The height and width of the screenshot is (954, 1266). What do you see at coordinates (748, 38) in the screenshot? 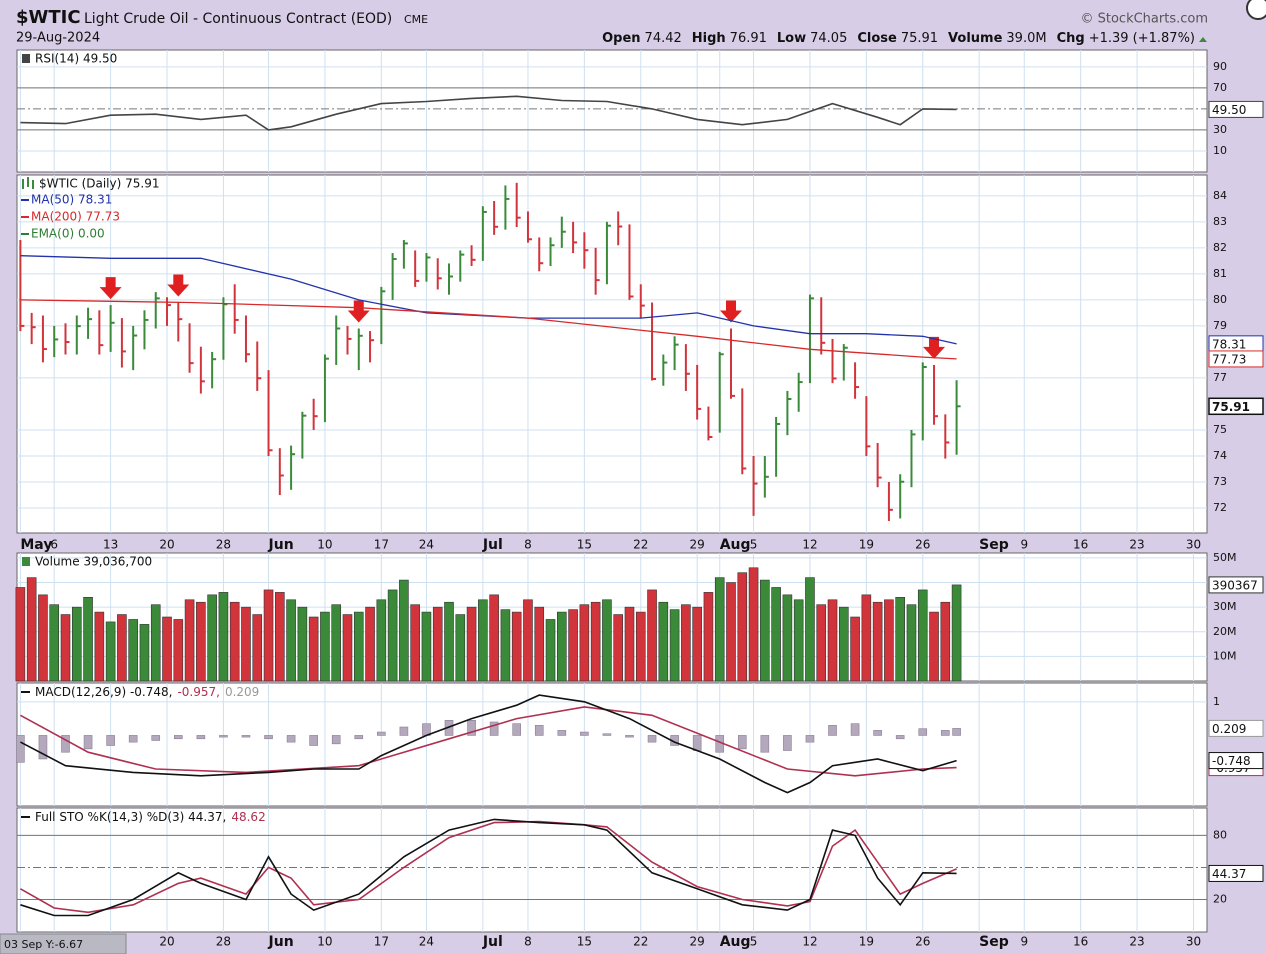
I see `quote-value: 76.91` at bounding box center [748, 38].